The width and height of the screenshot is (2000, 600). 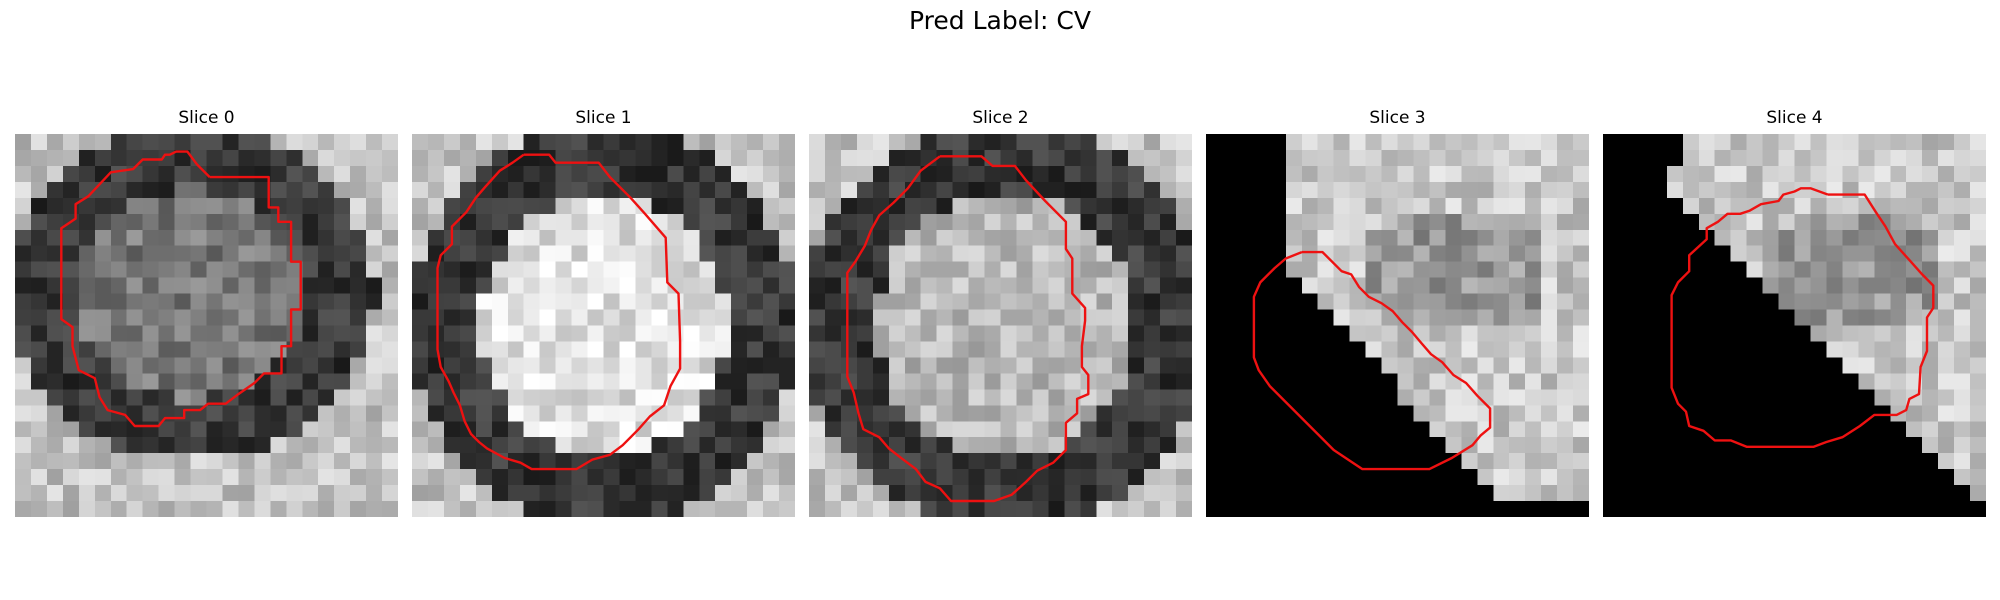 I want to click on slice-title: Slice 2, so click(x=1000, y=118).